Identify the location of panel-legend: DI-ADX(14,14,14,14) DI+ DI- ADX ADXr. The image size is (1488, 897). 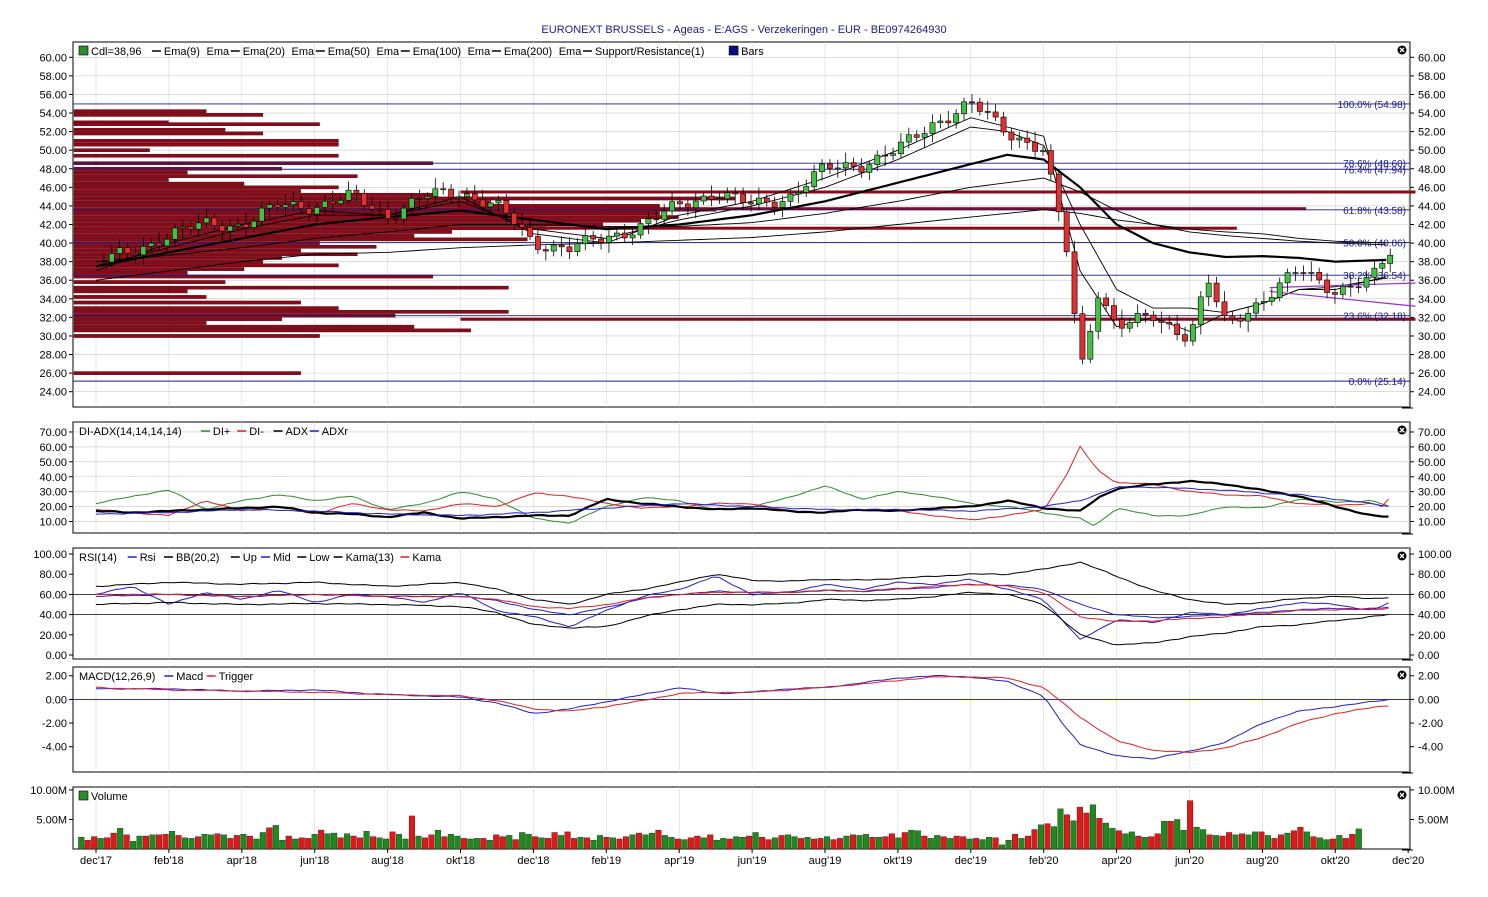
(213, 432).